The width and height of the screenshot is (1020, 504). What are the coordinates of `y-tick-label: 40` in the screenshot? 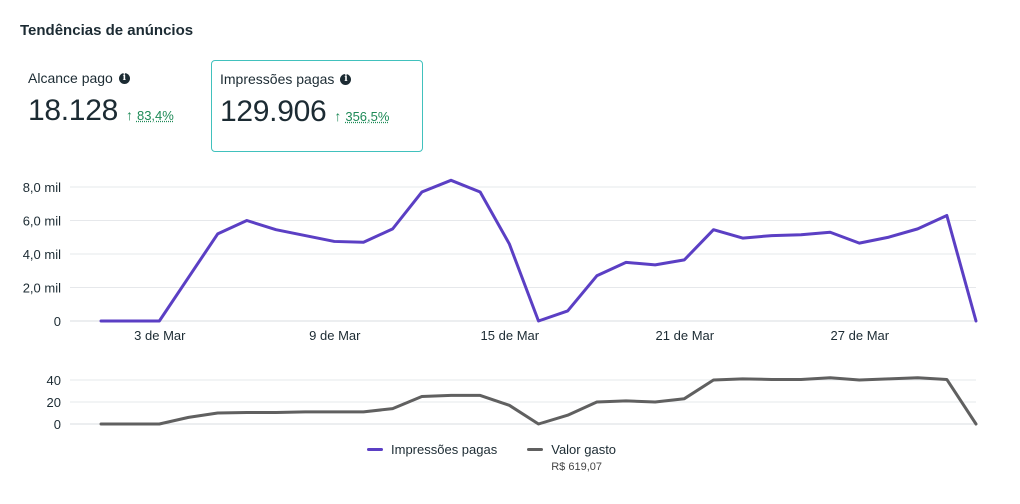 It's located at (54, 380).